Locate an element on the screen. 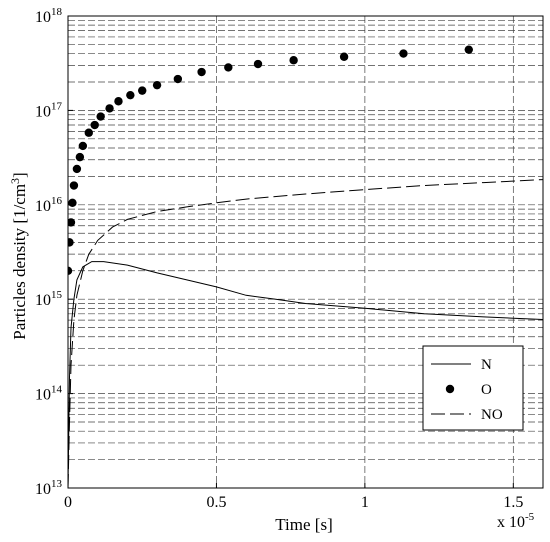 This screenshot has height=542, width=550. y-tick-label: 1017 is located at coordinates (49, 110).